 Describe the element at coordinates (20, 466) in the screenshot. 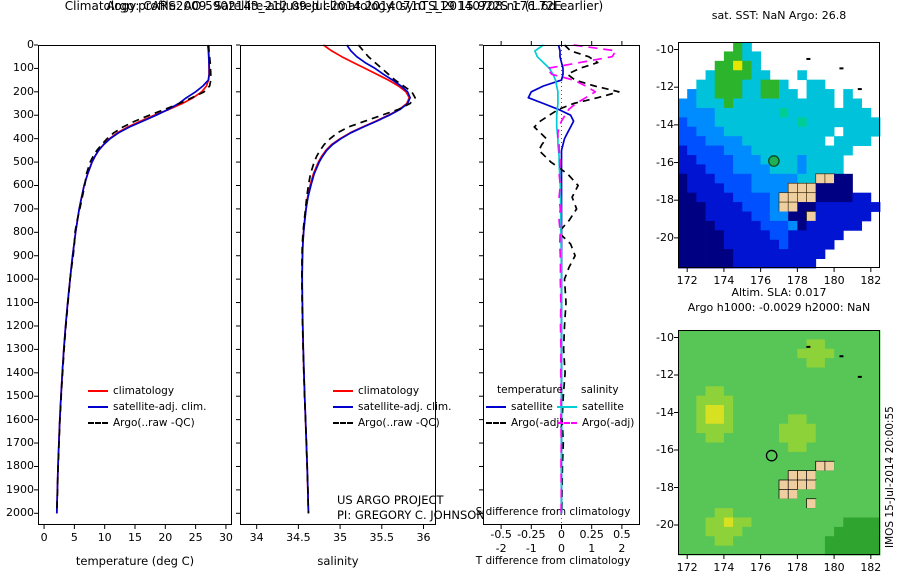

I see `y-tick-label: 1800` at that location.